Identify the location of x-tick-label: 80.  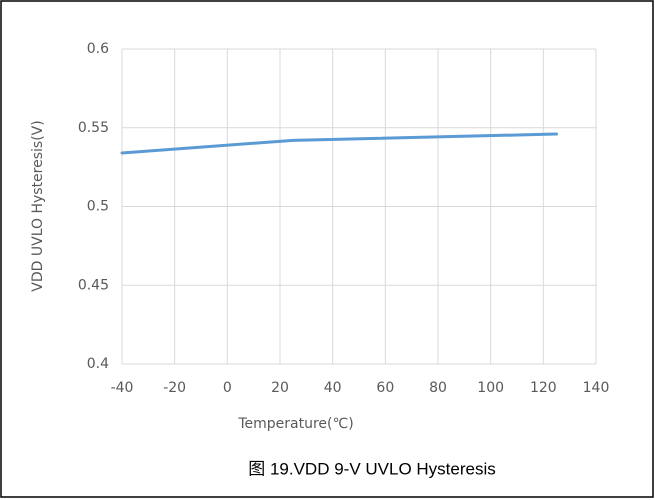
(438, 388).